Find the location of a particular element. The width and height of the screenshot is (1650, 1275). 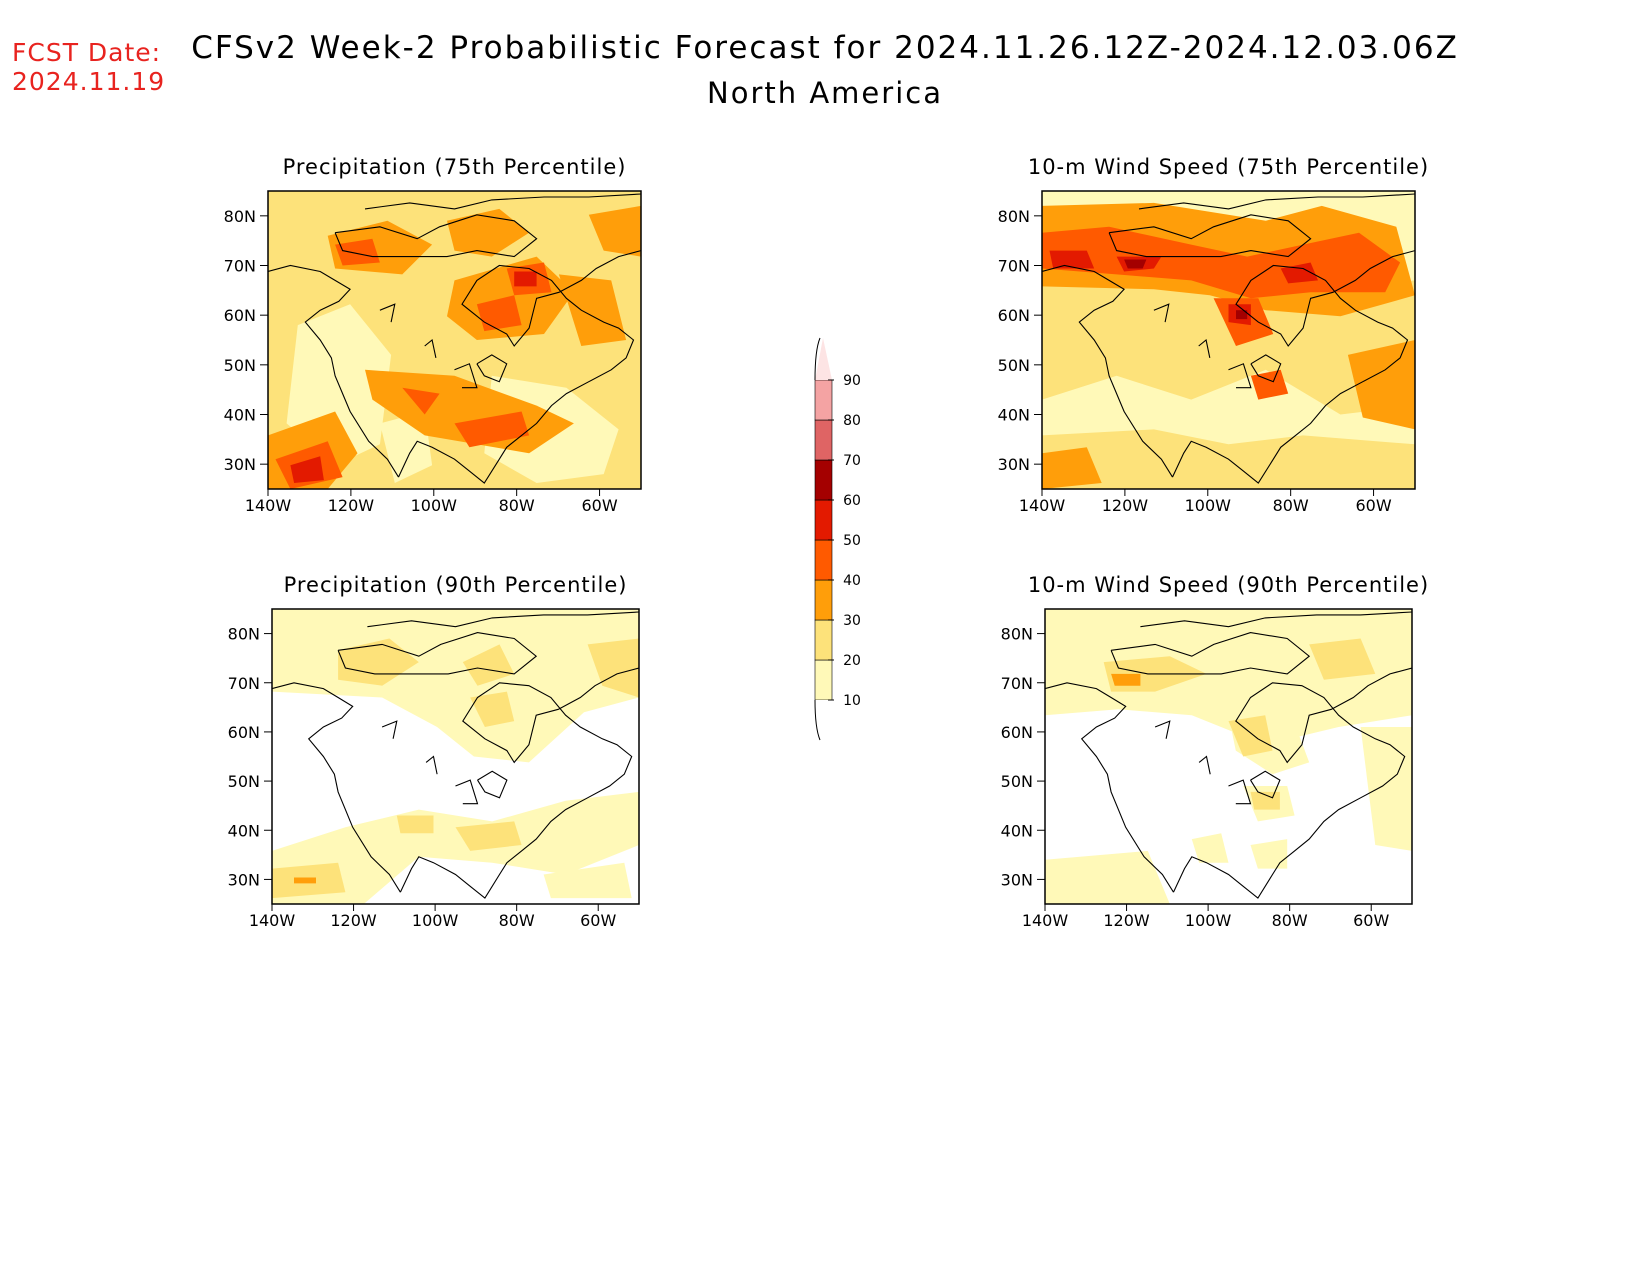

colorbar-label: 40 is located at coordinates (852, 581).